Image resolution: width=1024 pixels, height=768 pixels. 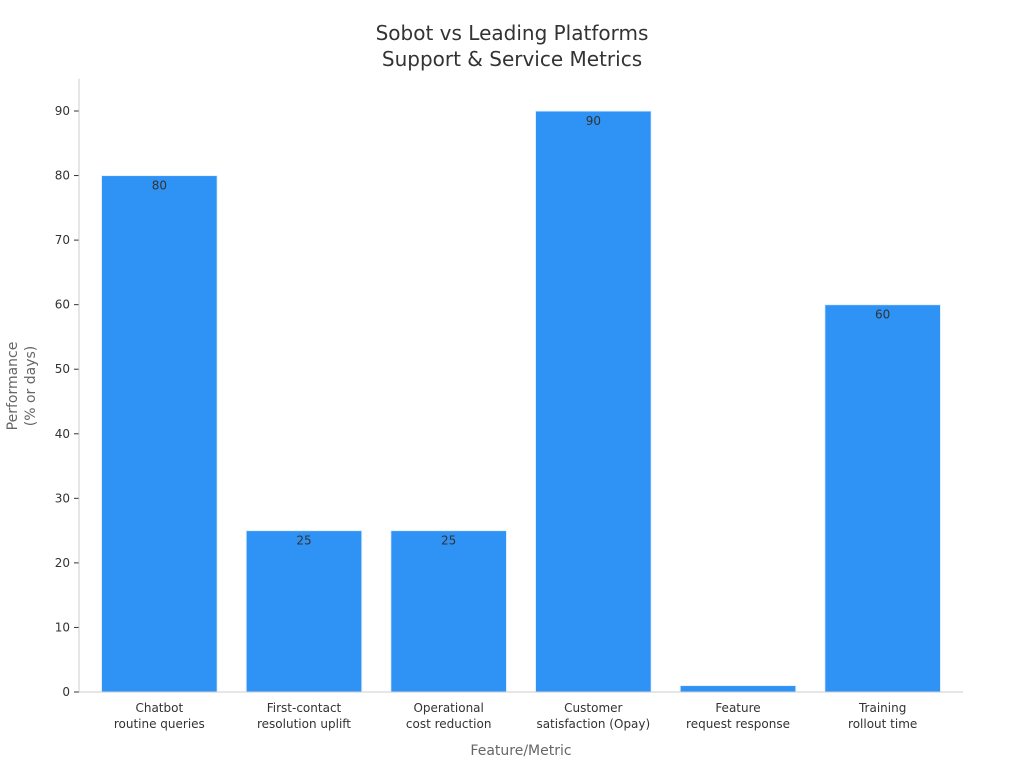 What do you see at coordinates (512, 33) in the screenshot?
I see `chart-title-line-1: Sobot vs Leading Platforms` at bounding box center [512, 33].